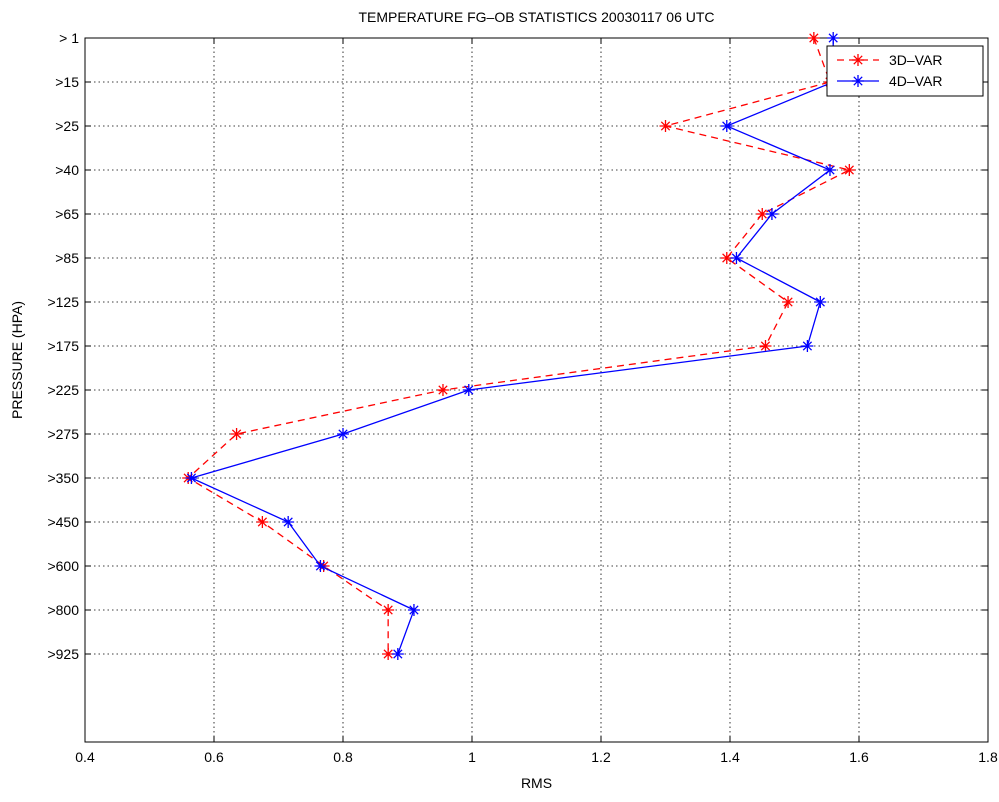 The image size is (999, 802). I want to click on y-tick-label: >40, so click(67, 170).